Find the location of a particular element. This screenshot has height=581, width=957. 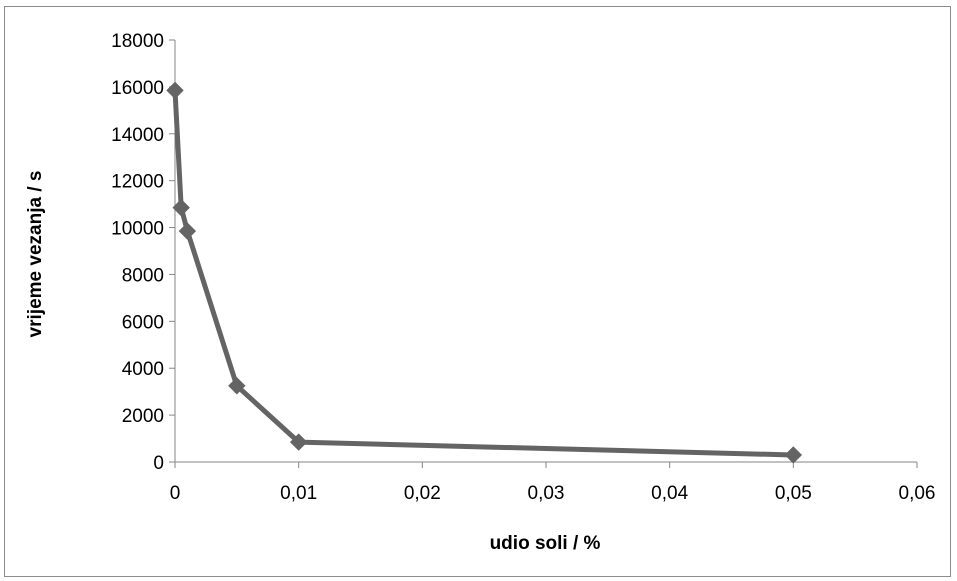

y-tick-label: 14000 is located at coordinates (137, 135).